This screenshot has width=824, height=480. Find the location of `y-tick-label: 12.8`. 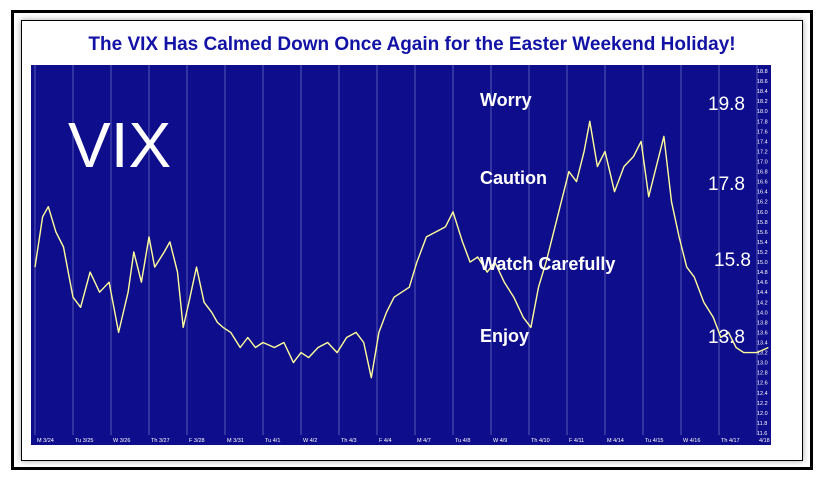

y-tick-label: 12.8 is located at coordinates (762, 374).